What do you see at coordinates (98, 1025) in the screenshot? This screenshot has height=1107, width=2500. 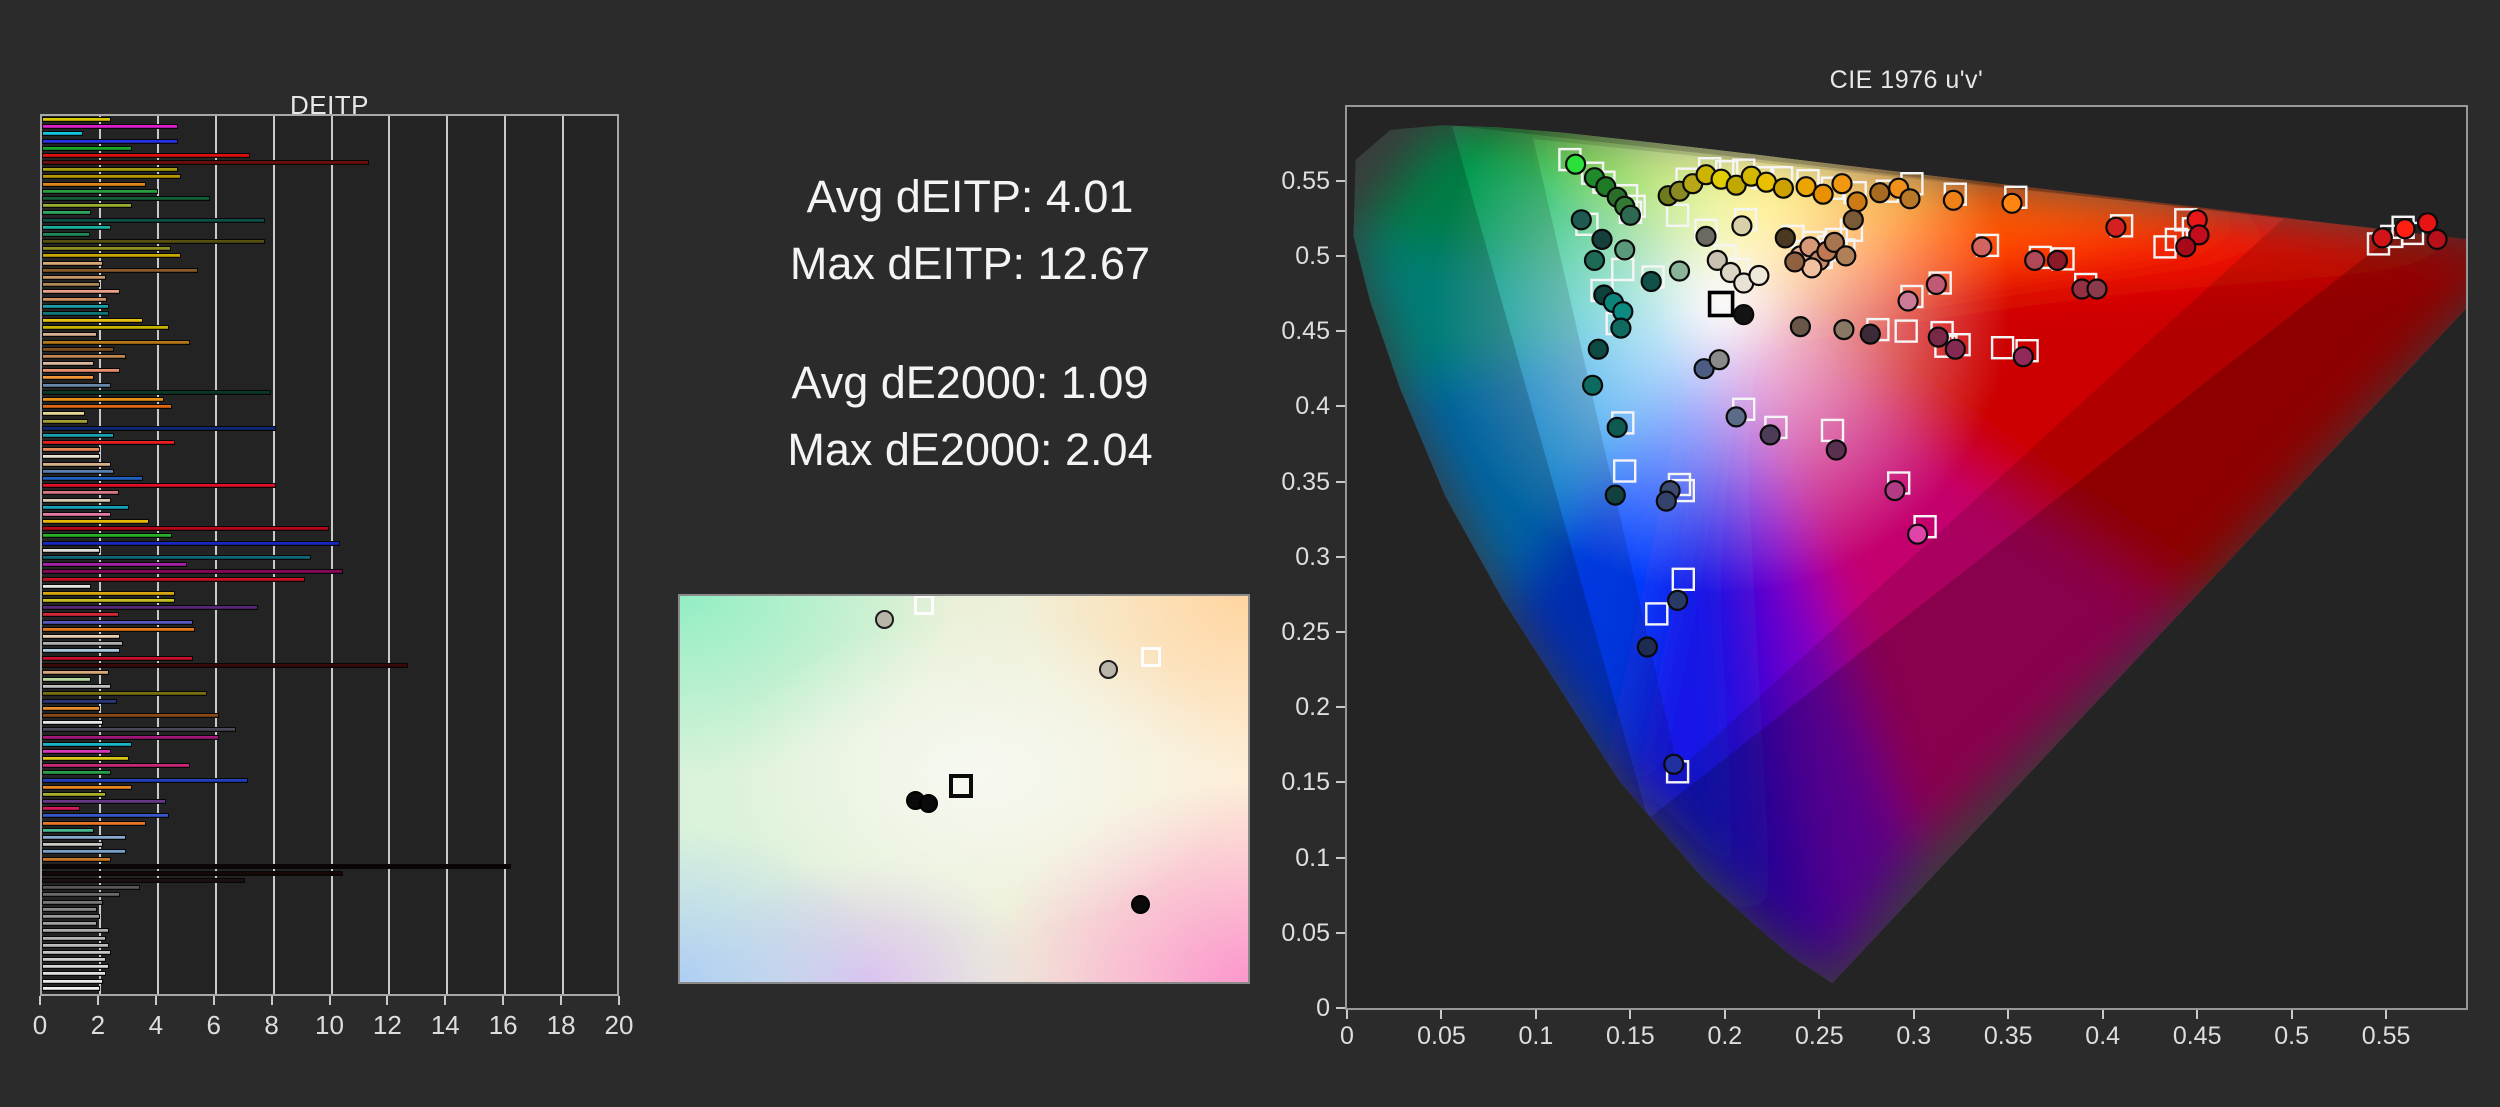 I see `deitp-axis-tick-label: 2` at bounding box center [98, 1025].